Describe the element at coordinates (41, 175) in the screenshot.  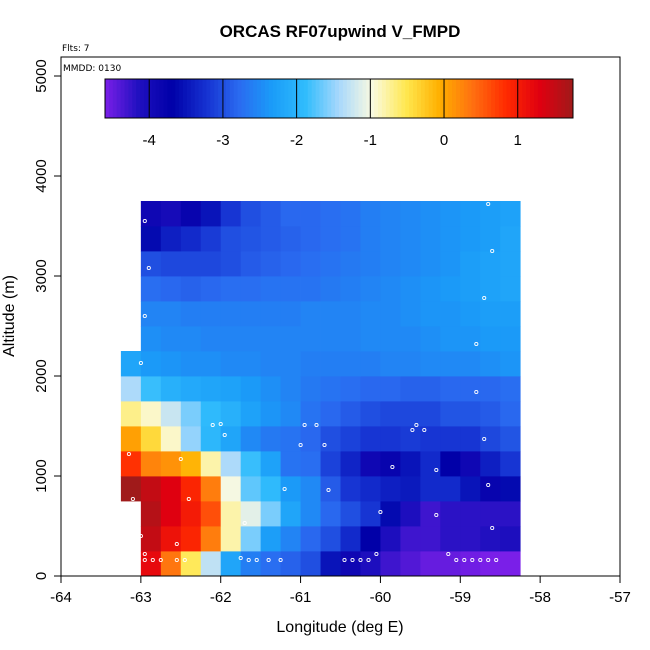
I see `y-tick-label: 4000` at that location.